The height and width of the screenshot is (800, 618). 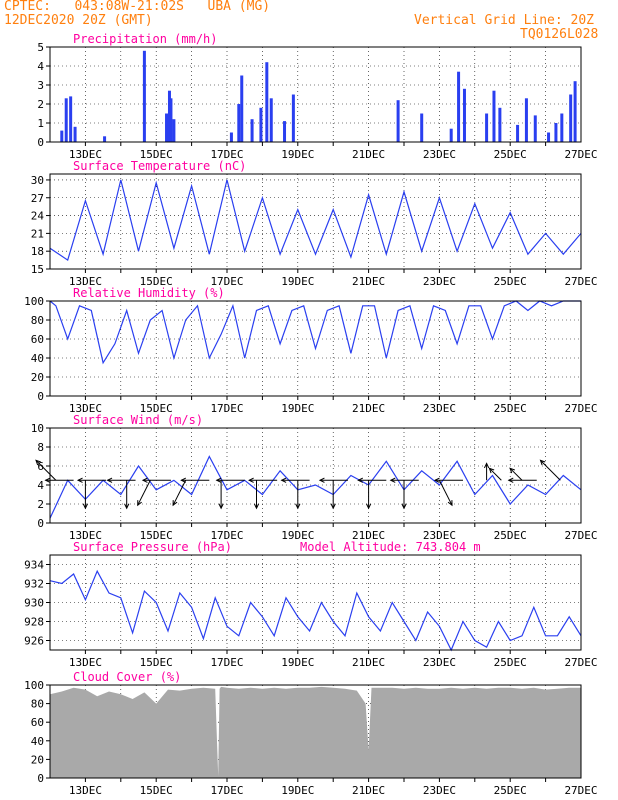 I want to click on series-line-pres, so click(x=315, y=610).